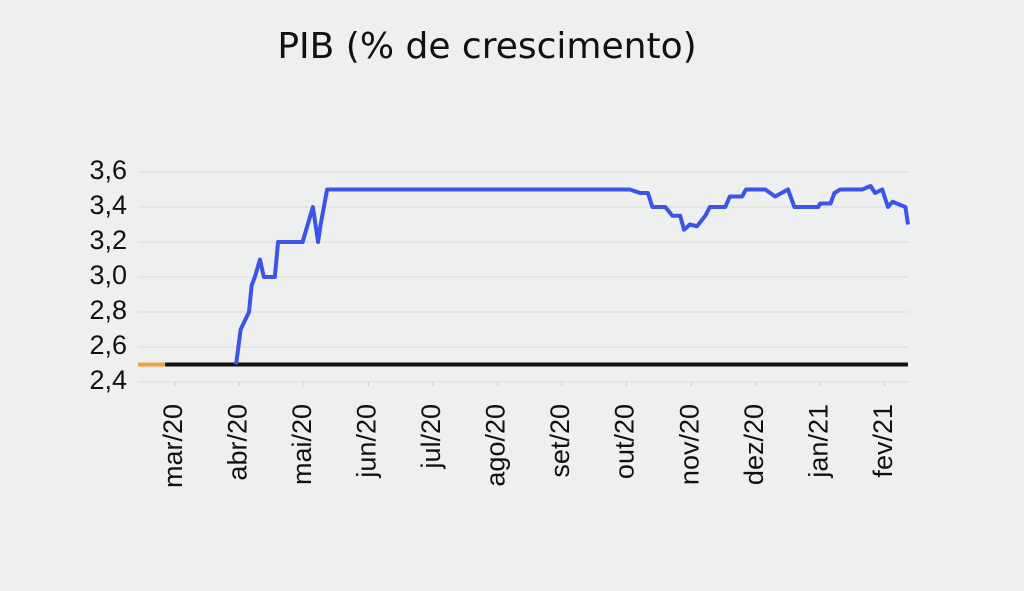 The image size is (1024, 591). What do you see at coordinates (367, 441) in the screenshot?
I see `x-tick-label: jun/20` at bounding box center [367, 441].